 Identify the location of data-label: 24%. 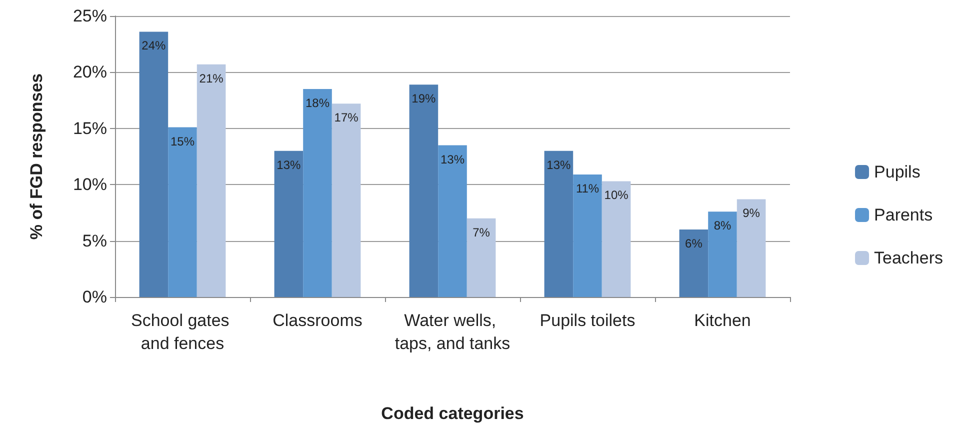
(154, 45).